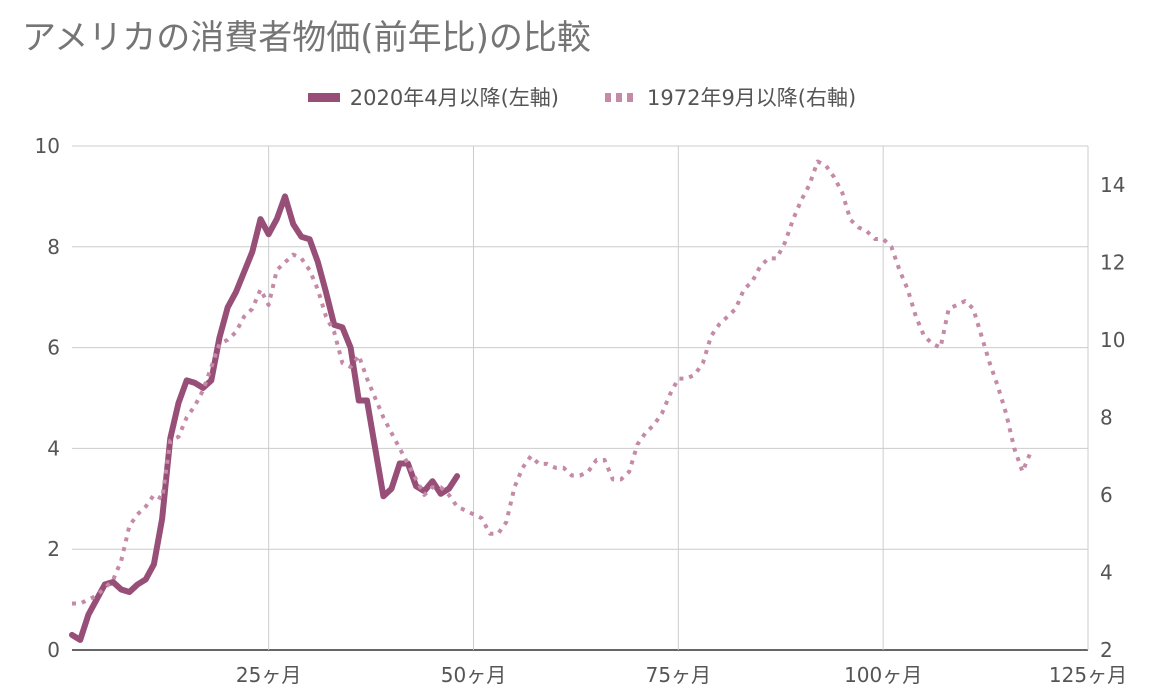 The image size is (1164, 694). I want to click on legend-item-series-1: 2020年4月以降(左軸), so click(433, 97).